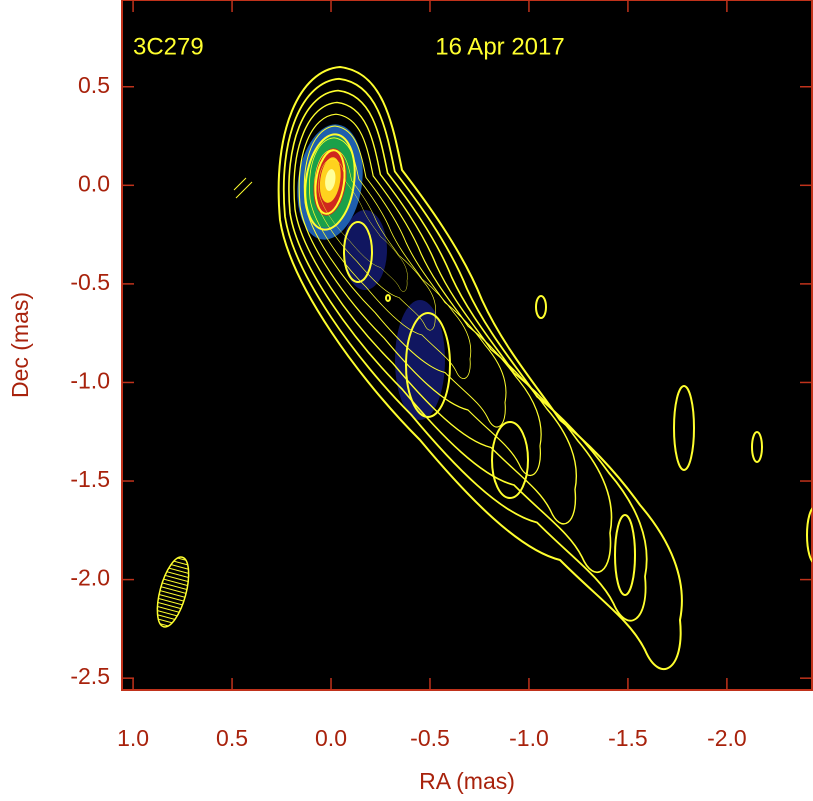 This screenshot has height=801, width=813. I want to click on source-name: 3C279, so click(168, 46).